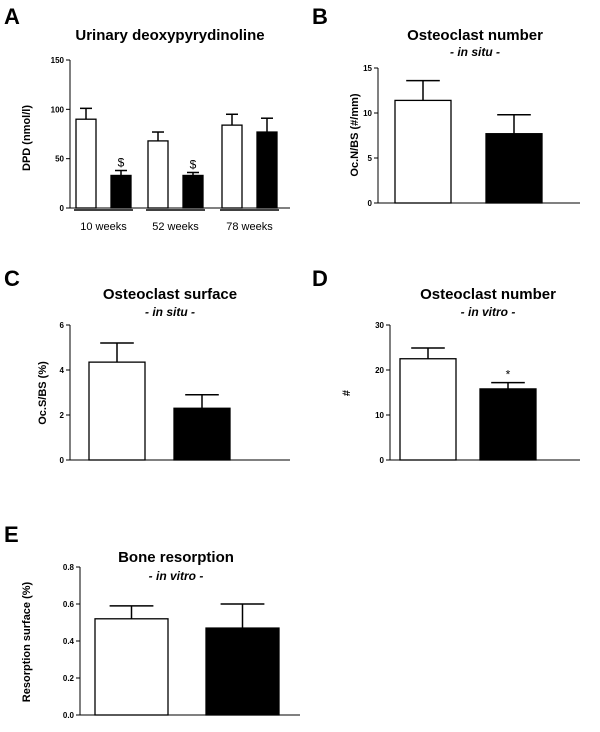 The height and width of the screenshot is (732, 600). What do you see at coordinates (320, 278) in the screenshot?
I see `panel-letter-d: D` at bounding box center [320, 278].